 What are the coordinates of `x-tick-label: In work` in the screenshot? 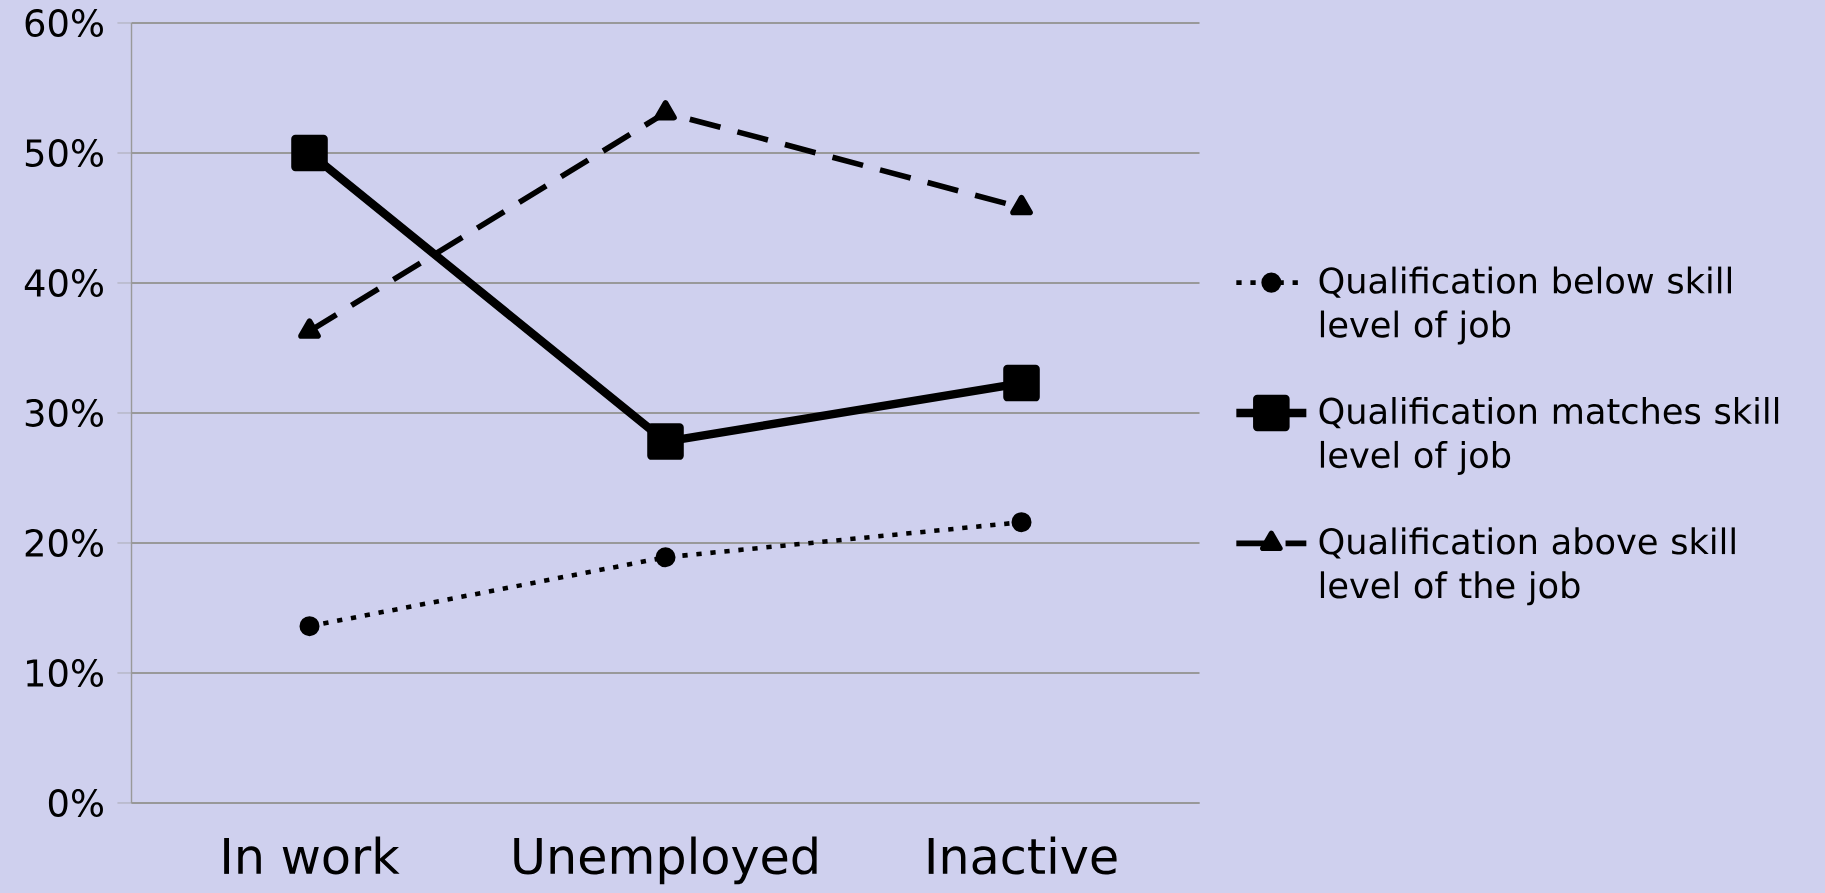 It's located at (312, 855).